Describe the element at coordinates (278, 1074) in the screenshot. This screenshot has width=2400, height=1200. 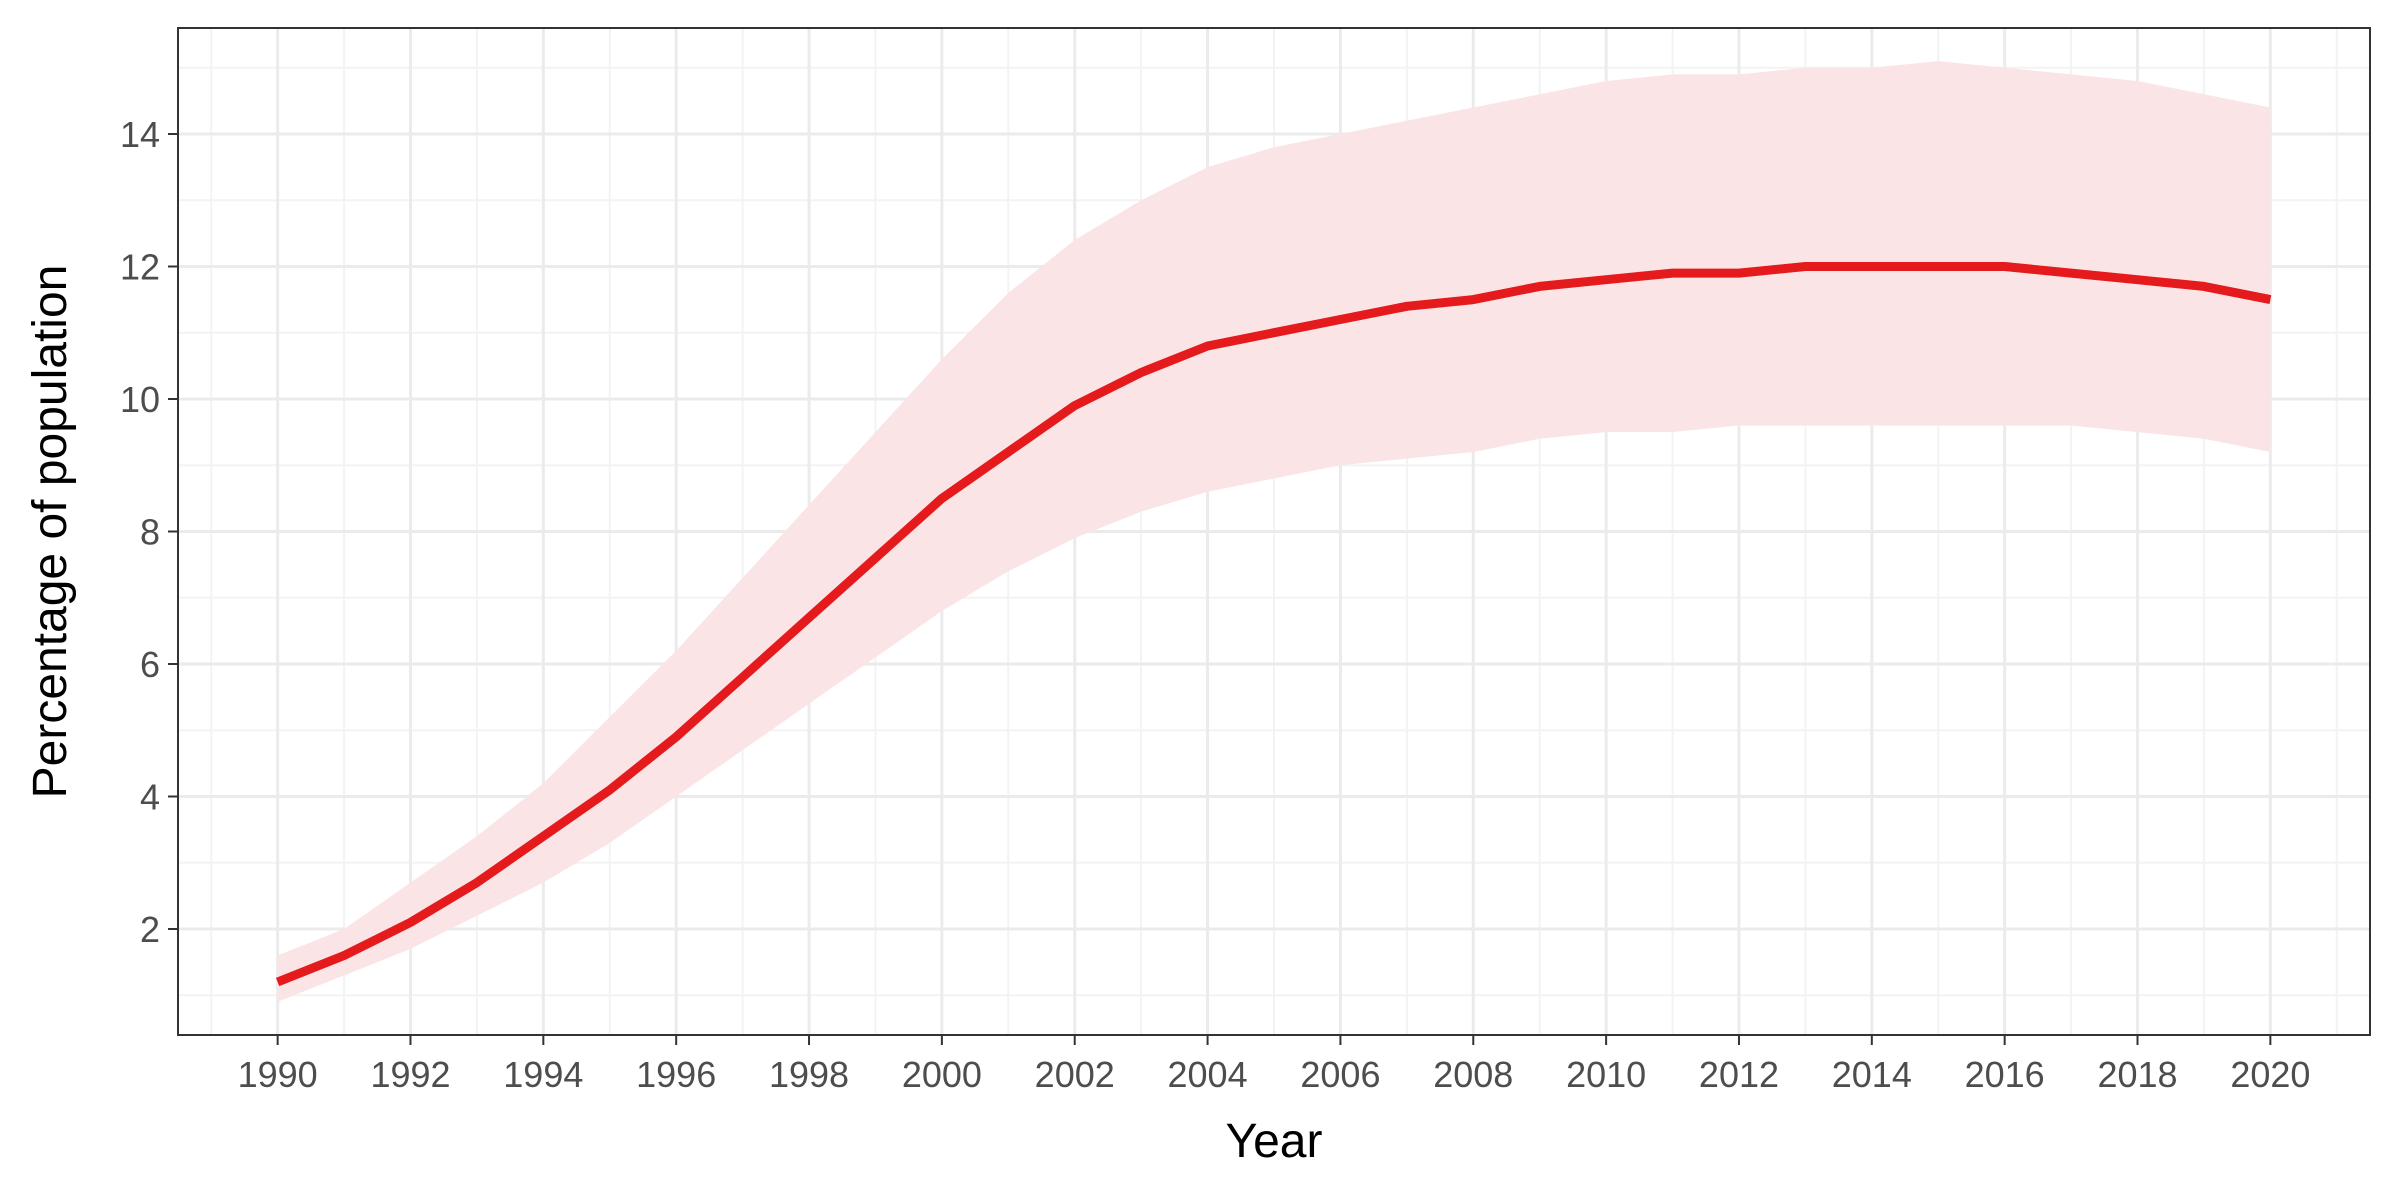
I see `x-tick-label: 1990` at that location.